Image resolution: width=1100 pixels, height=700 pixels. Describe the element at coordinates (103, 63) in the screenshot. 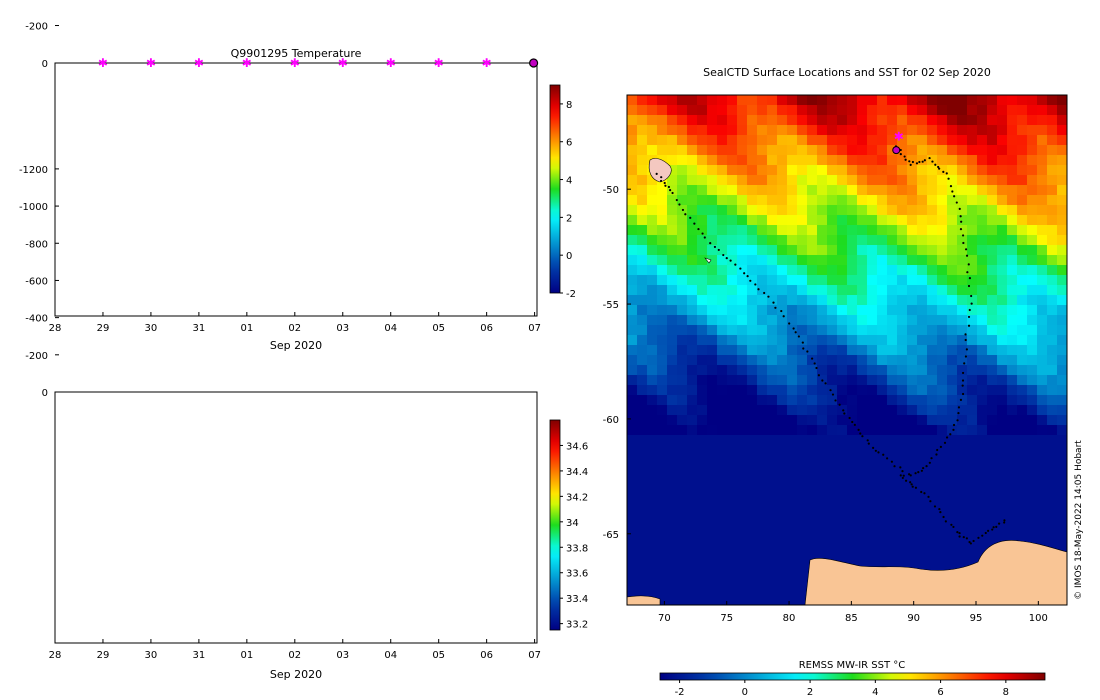

I see `surface-marker: ✱` at that location.